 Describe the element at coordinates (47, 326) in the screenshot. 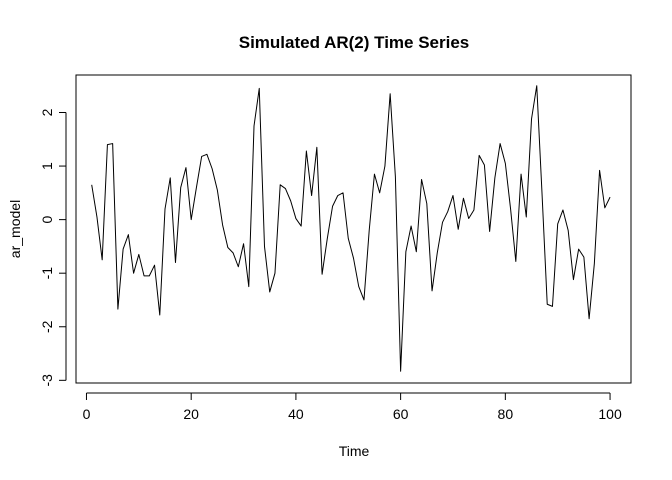

I see `y-tick-label: -2` at that location.